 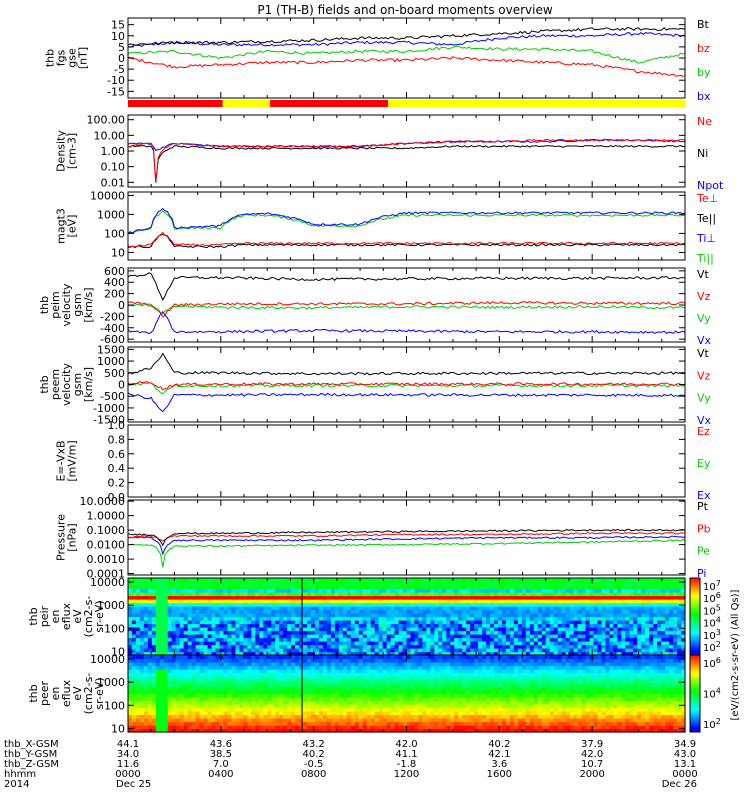 What do you see at coordinates (703, 274) in the screenshot?
I see `legend-Vt: Vt` at bounding box center [703, 274].